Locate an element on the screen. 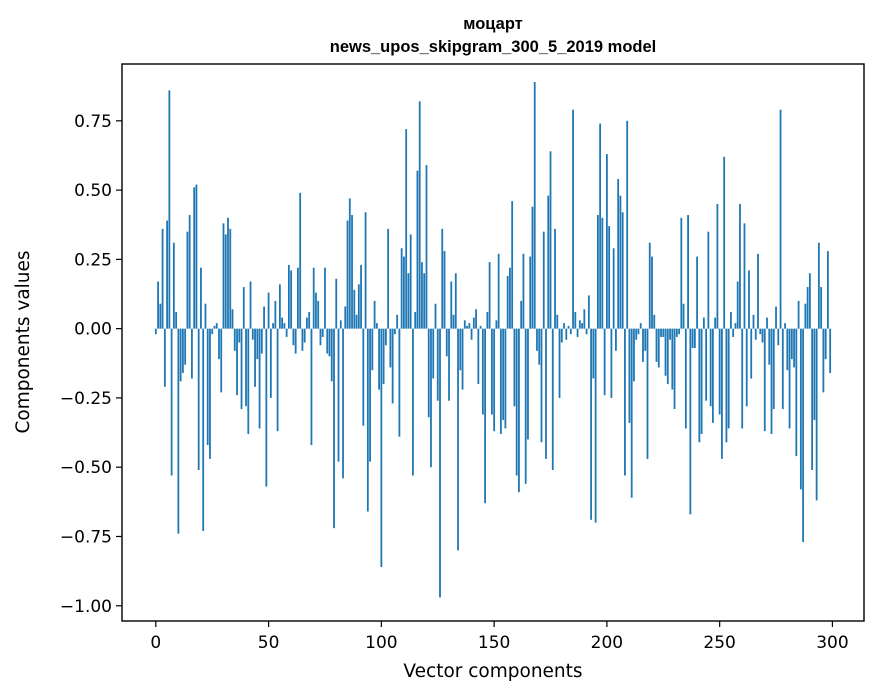  chart-title: моцарт is located at coordinates (493, 24).